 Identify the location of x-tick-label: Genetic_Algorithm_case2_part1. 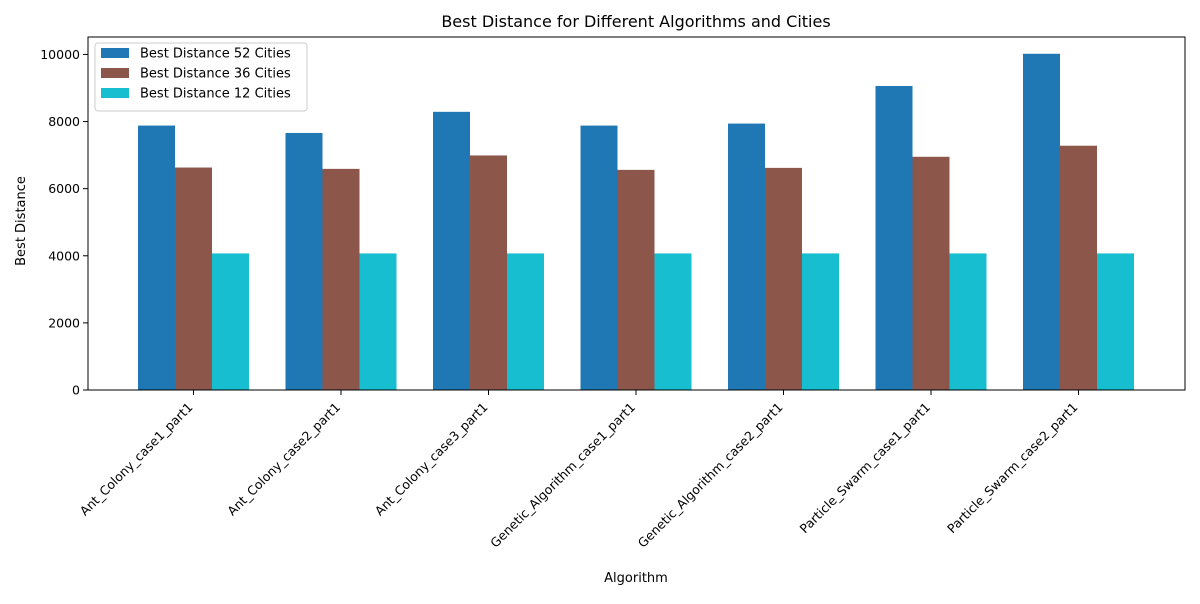
(710, 475).